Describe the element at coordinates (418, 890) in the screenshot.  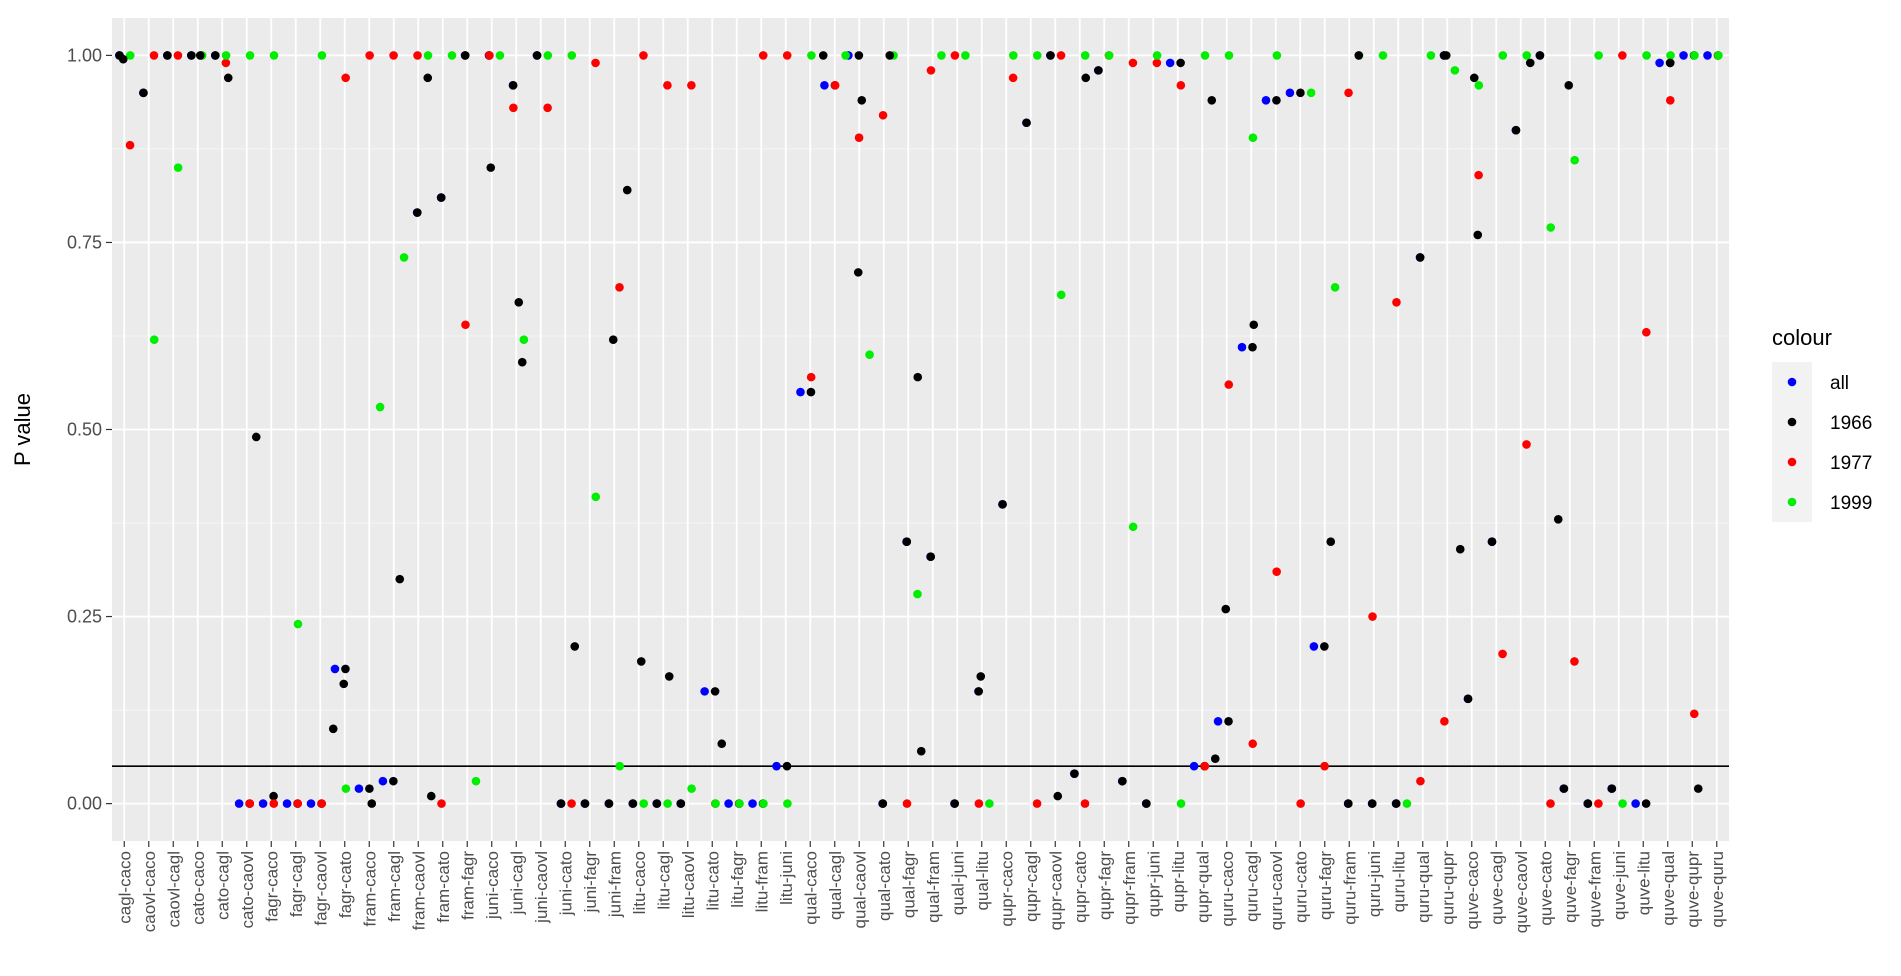
I see `x-tick-label: fram-caovl` at that location.